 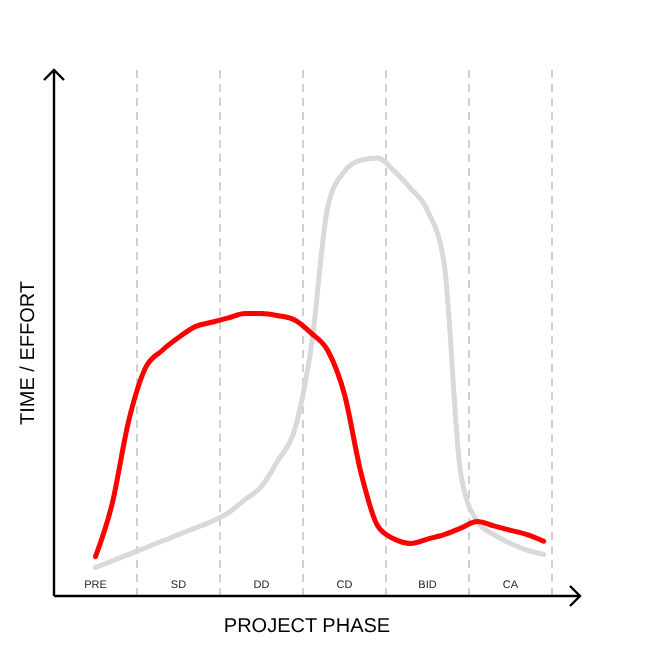 What do you see at coordinates (307, 627) in the screenshot?
I see `x-axis-title: PROJECT PHASE` at bounding box center [307, 627].